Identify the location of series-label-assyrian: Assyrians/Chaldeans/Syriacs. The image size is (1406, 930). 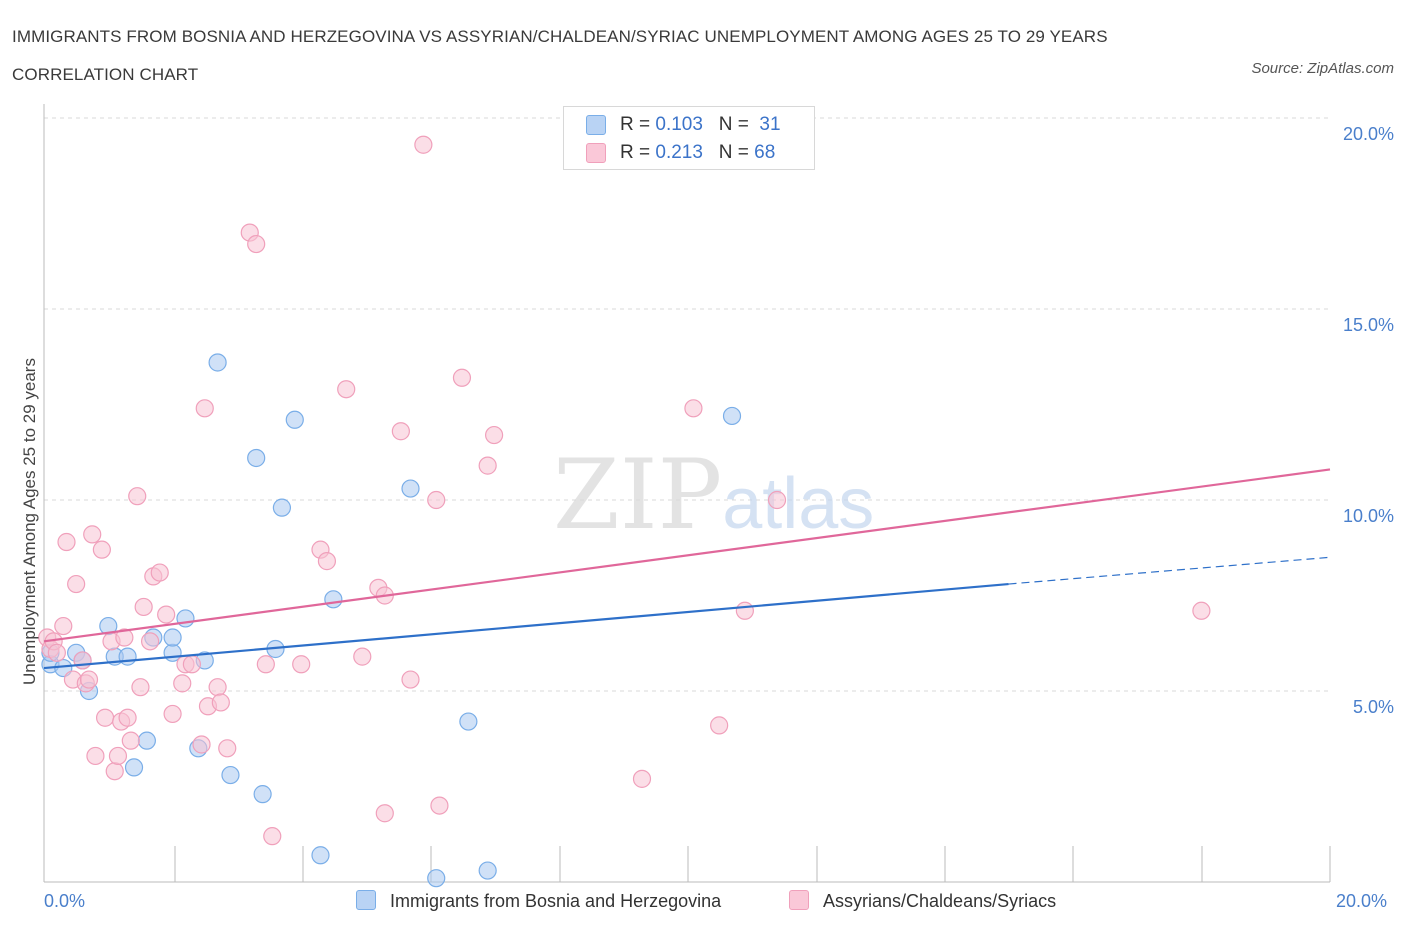
(940, 901).